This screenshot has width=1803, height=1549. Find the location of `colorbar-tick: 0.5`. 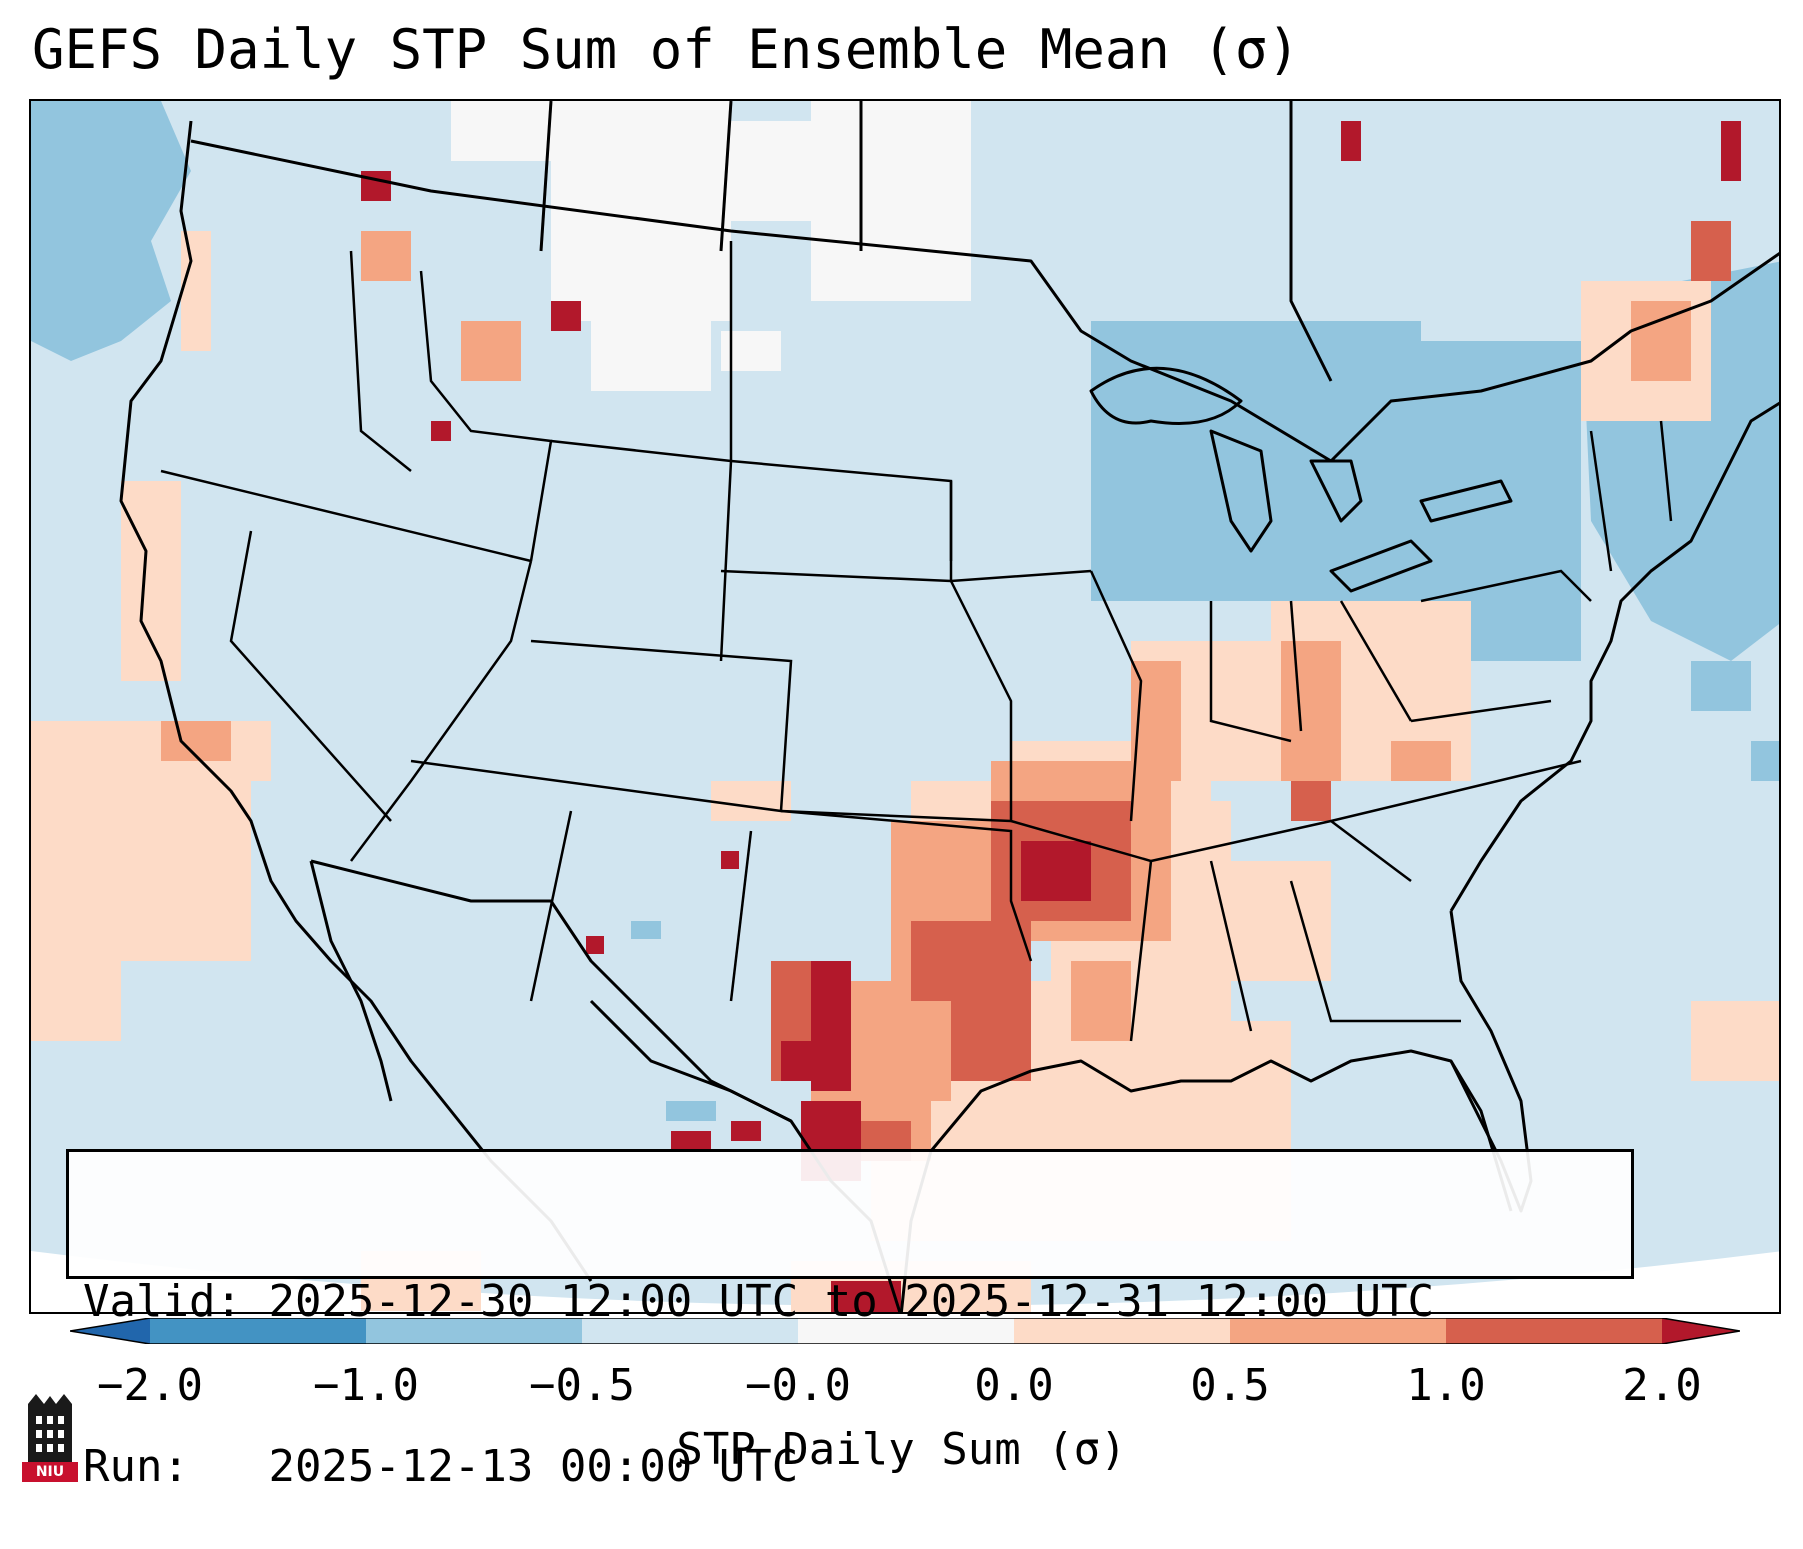

colorbar-tick: 0.5 is located at coordinates (1230, 1385).